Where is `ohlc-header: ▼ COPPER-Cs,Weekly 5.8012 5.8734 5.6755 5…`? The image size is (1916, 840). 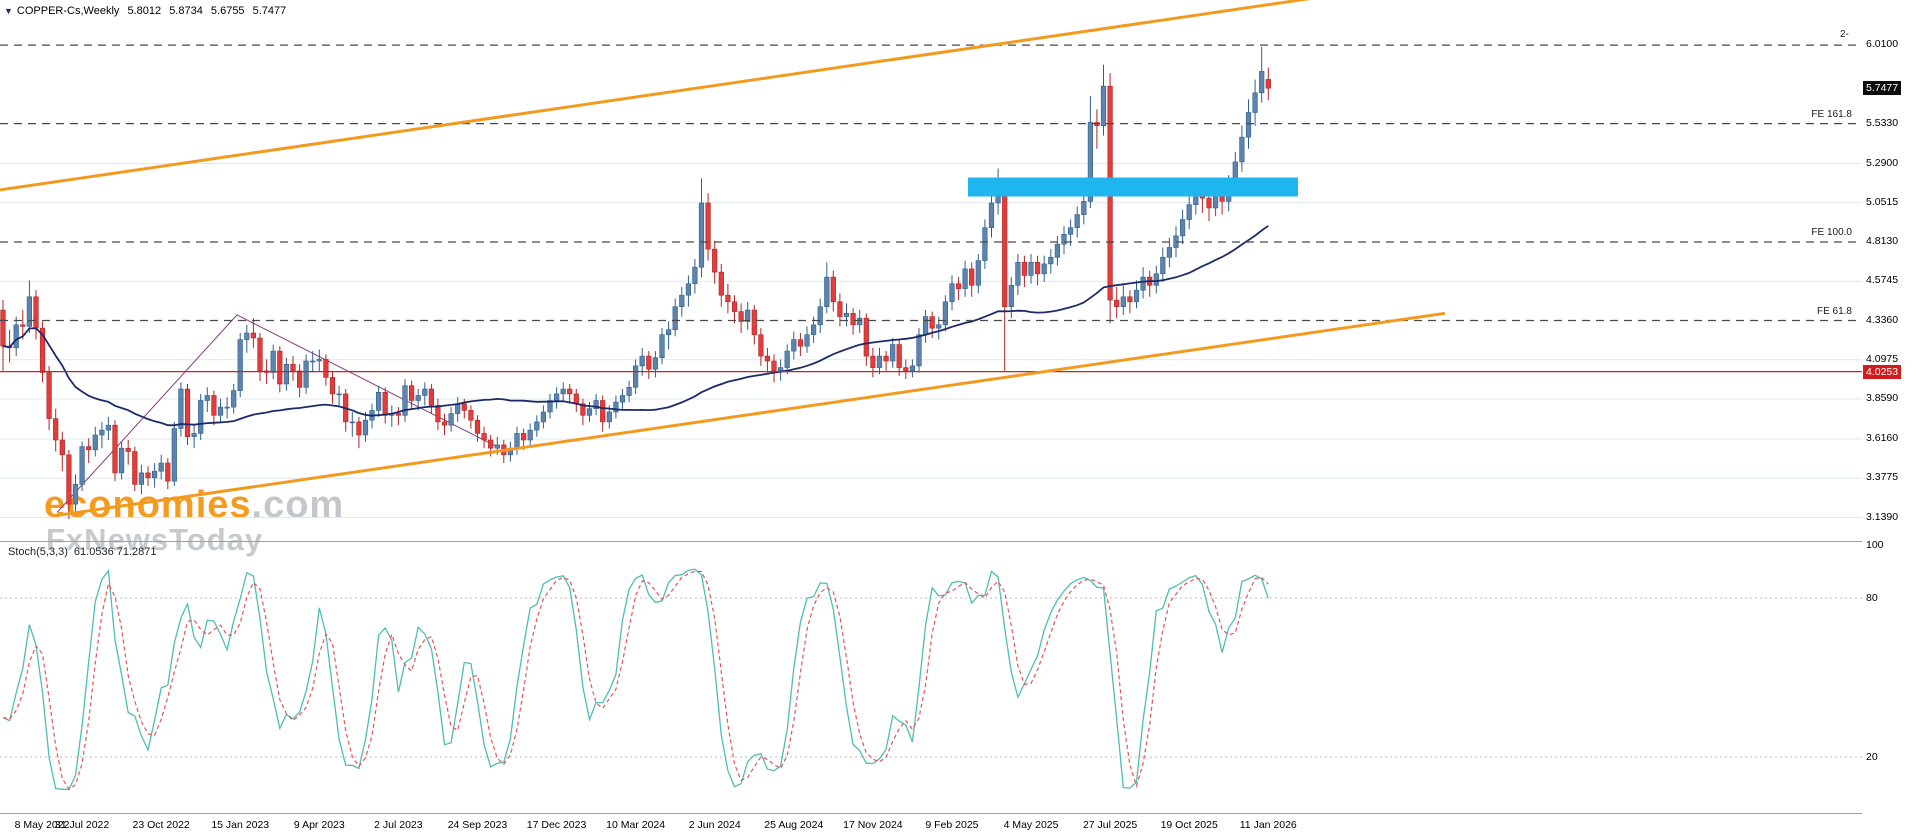
ohlc-header: ▼ COPPER-Cs,Weekly 5.8012 5.8734 5.6755 5… is located at coordinates (147, 11).